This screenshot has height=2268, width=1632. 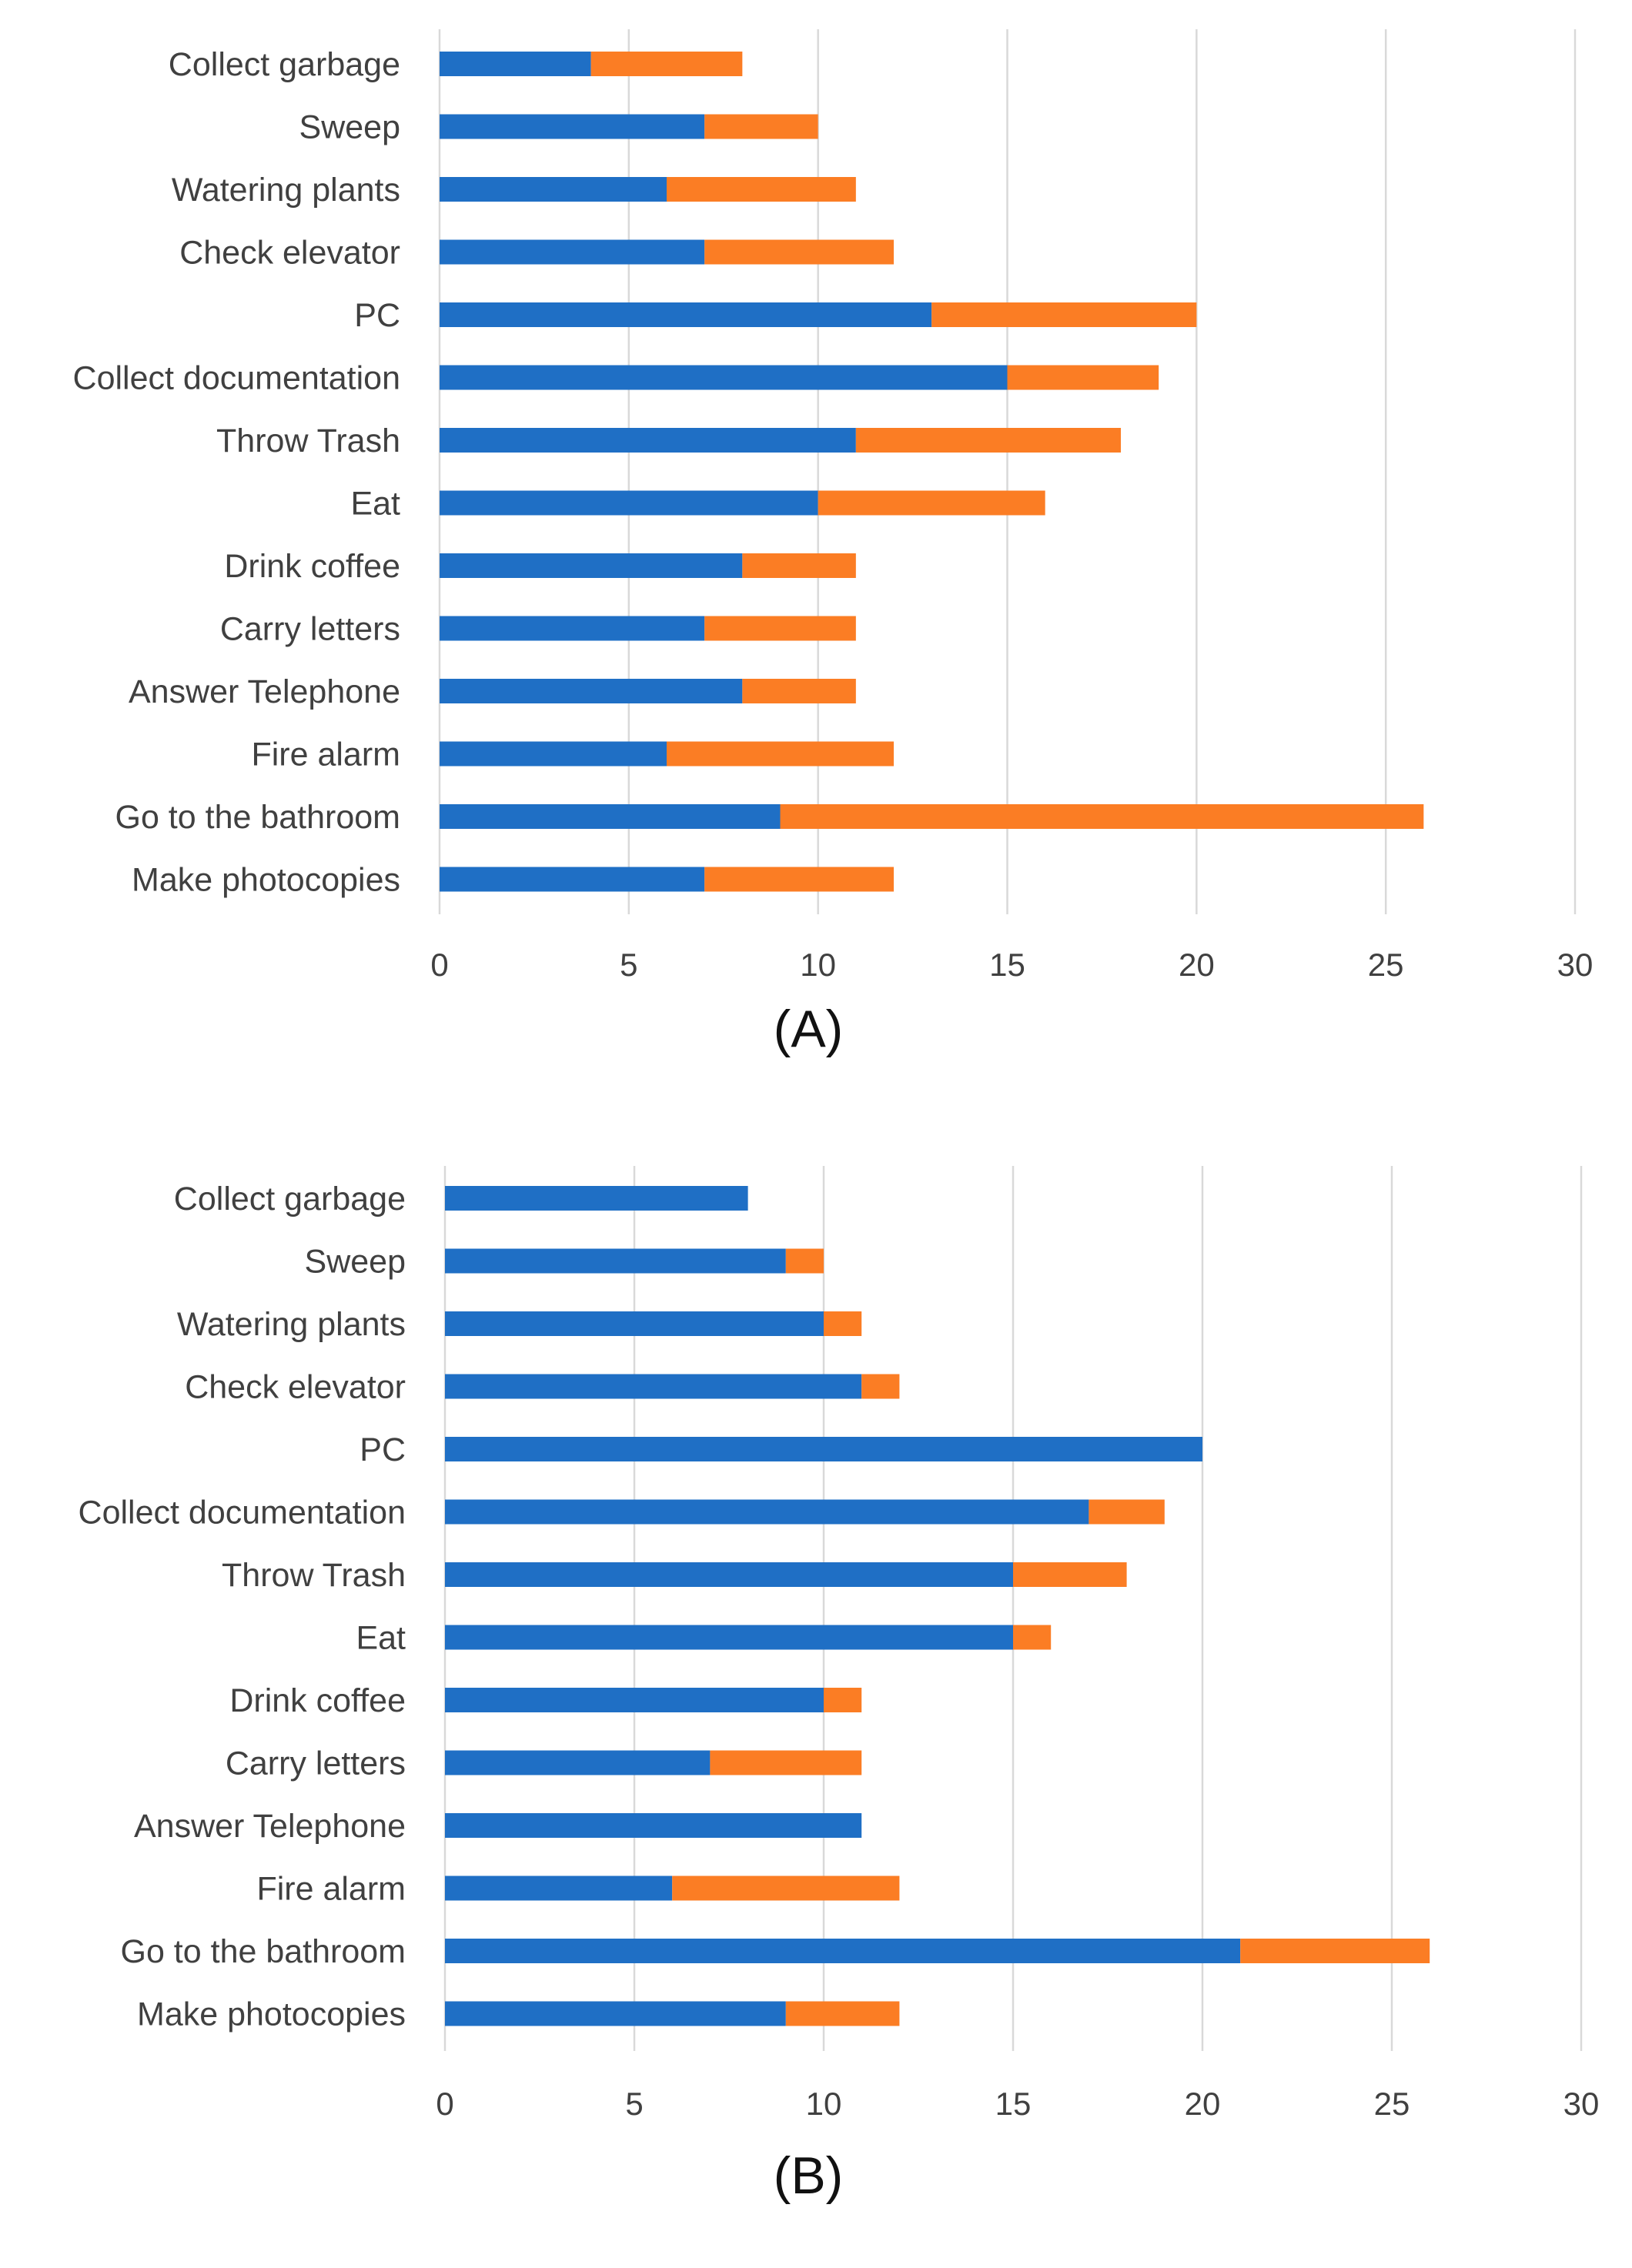 I want to click on category-label-a: Make photocopies, so click(x=266, y=880).